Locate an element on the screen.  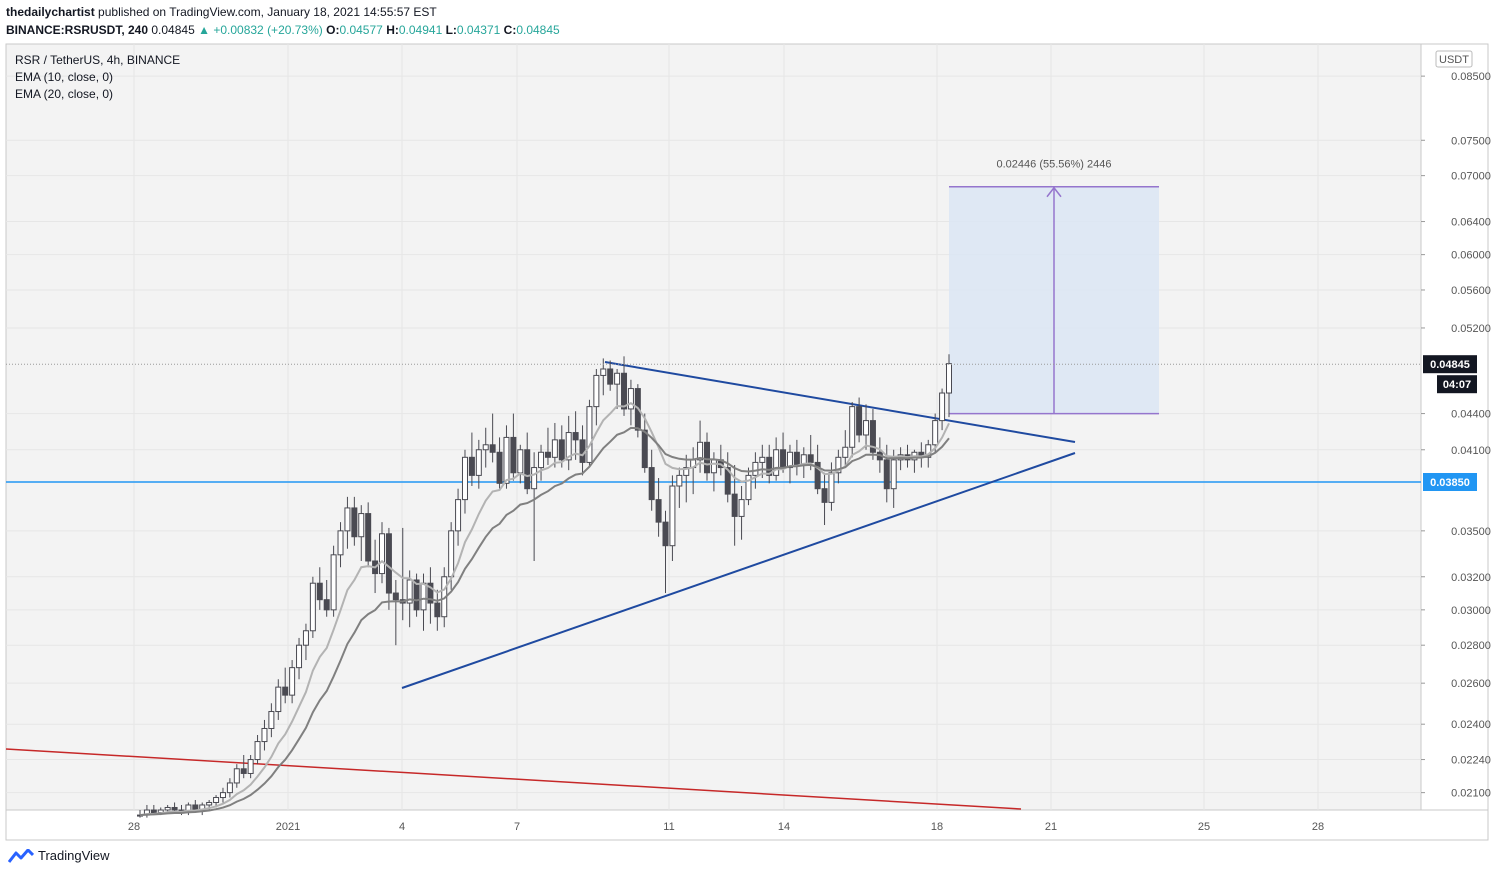
y-tick-label: 0.03500 is located at coordinates (1471, 532).